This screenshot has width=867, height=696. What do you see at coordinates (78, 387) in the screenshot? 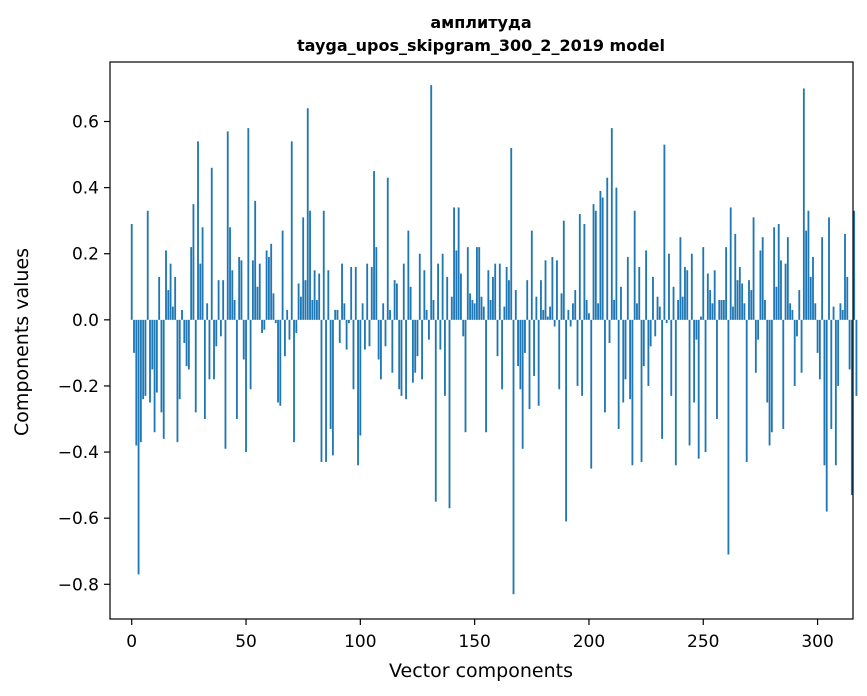
I see `y-tick-label-3: −0.2` at bounding box center [78, 387].